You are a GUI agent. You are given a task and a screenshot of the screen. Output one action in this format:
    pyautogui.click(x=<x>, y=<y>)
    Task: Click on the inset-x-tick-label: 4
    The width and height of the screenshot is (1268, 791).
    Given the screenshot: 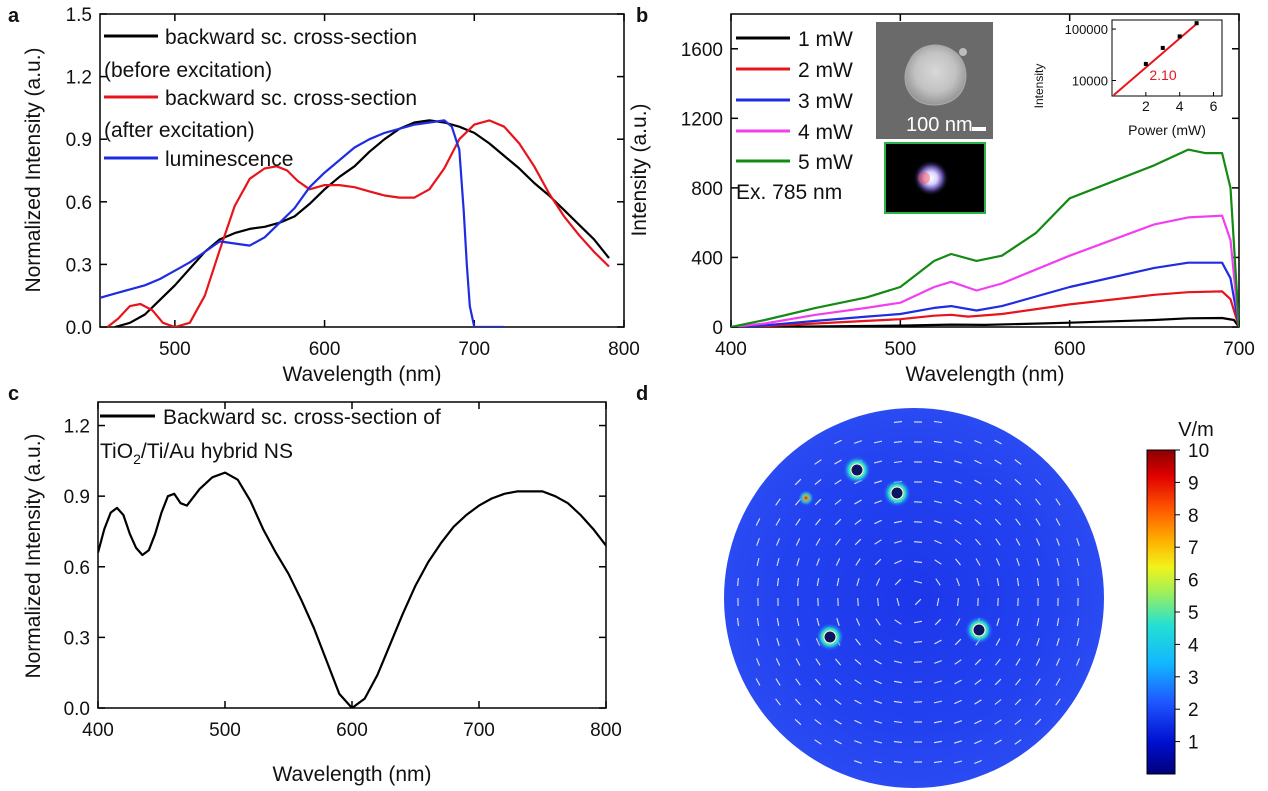 What is the action you would take?
    pyautogui.click(x=1180, y=106)
    